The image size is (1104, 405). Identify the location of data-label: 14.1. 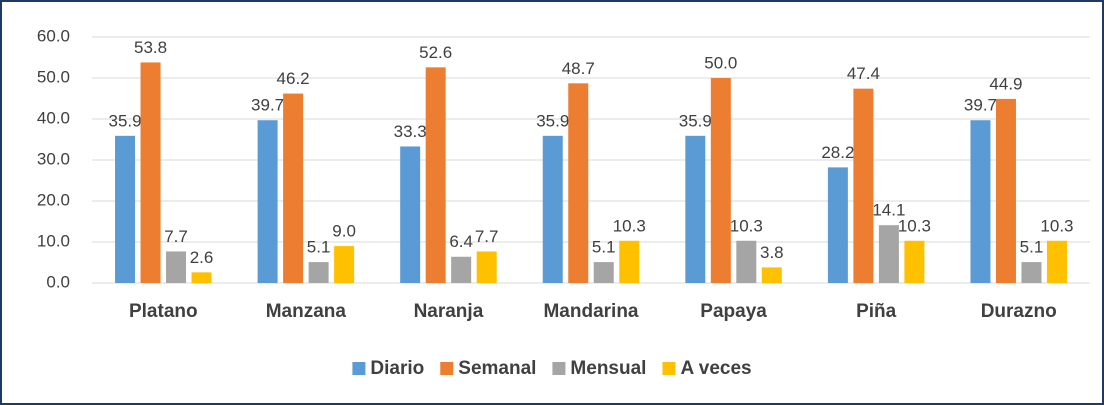
(888, 210).